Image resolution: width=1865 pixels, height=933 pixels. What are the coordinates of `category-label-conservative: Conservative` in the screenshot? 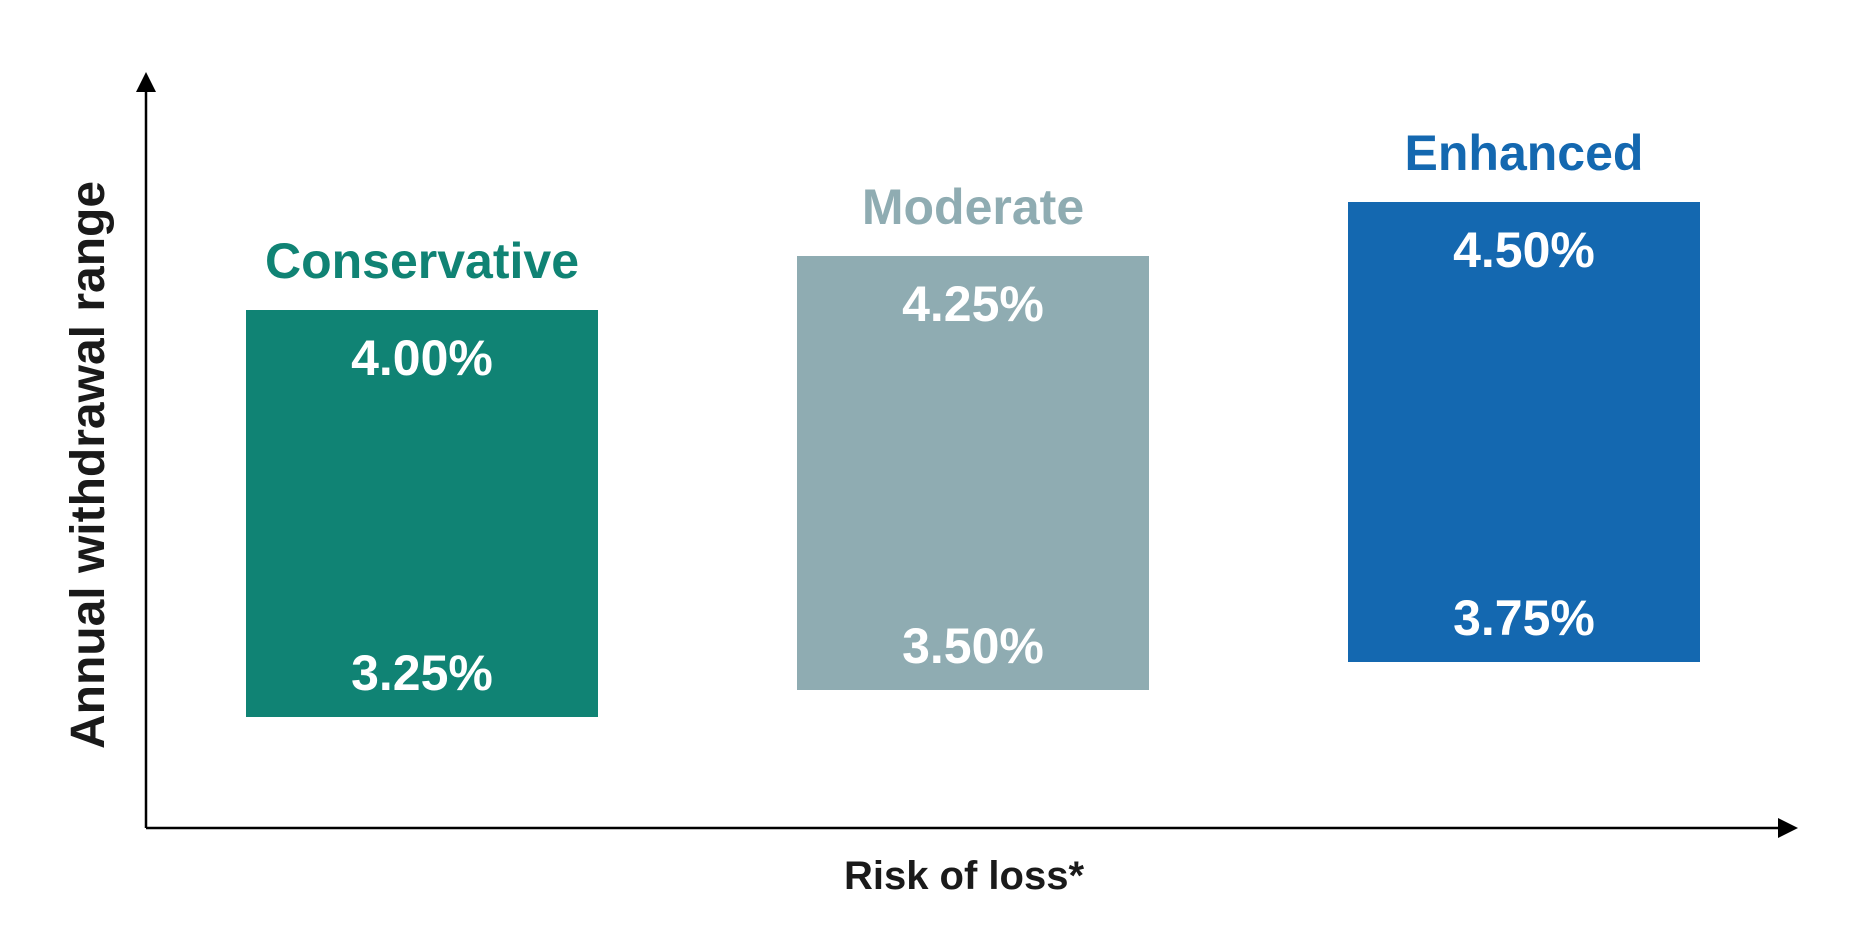 It's located at (422, 261).